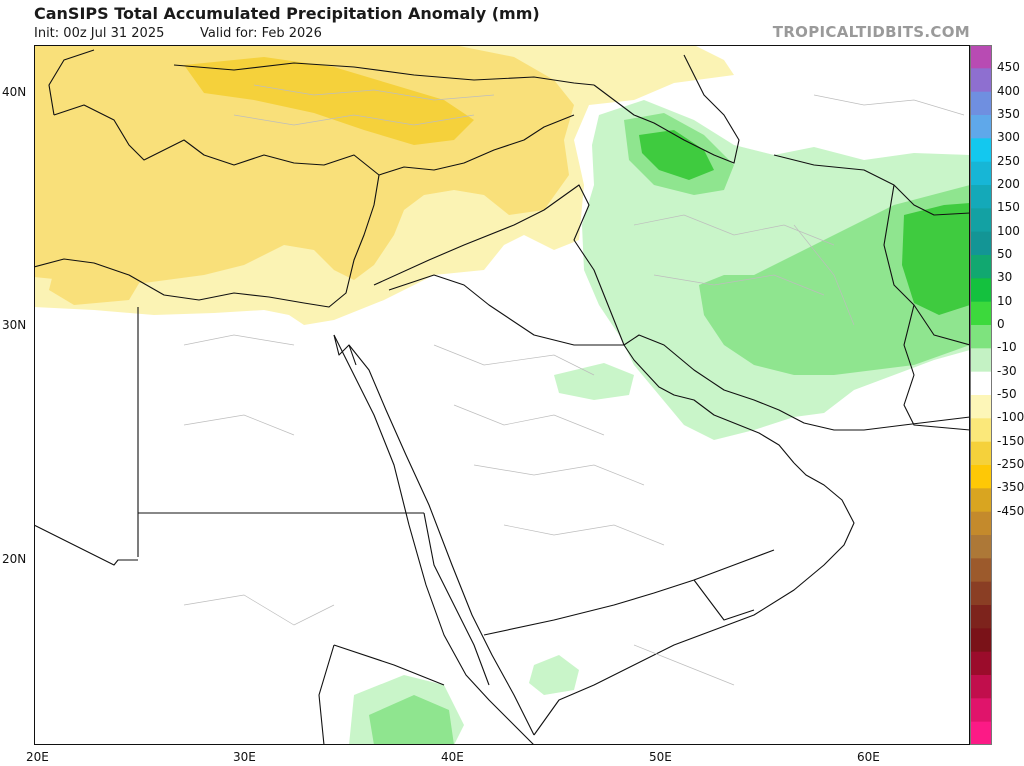 The width and height of the screenshot is (1024, 766). I want to click on lon-label-40e: 40E, so click(452, 757).